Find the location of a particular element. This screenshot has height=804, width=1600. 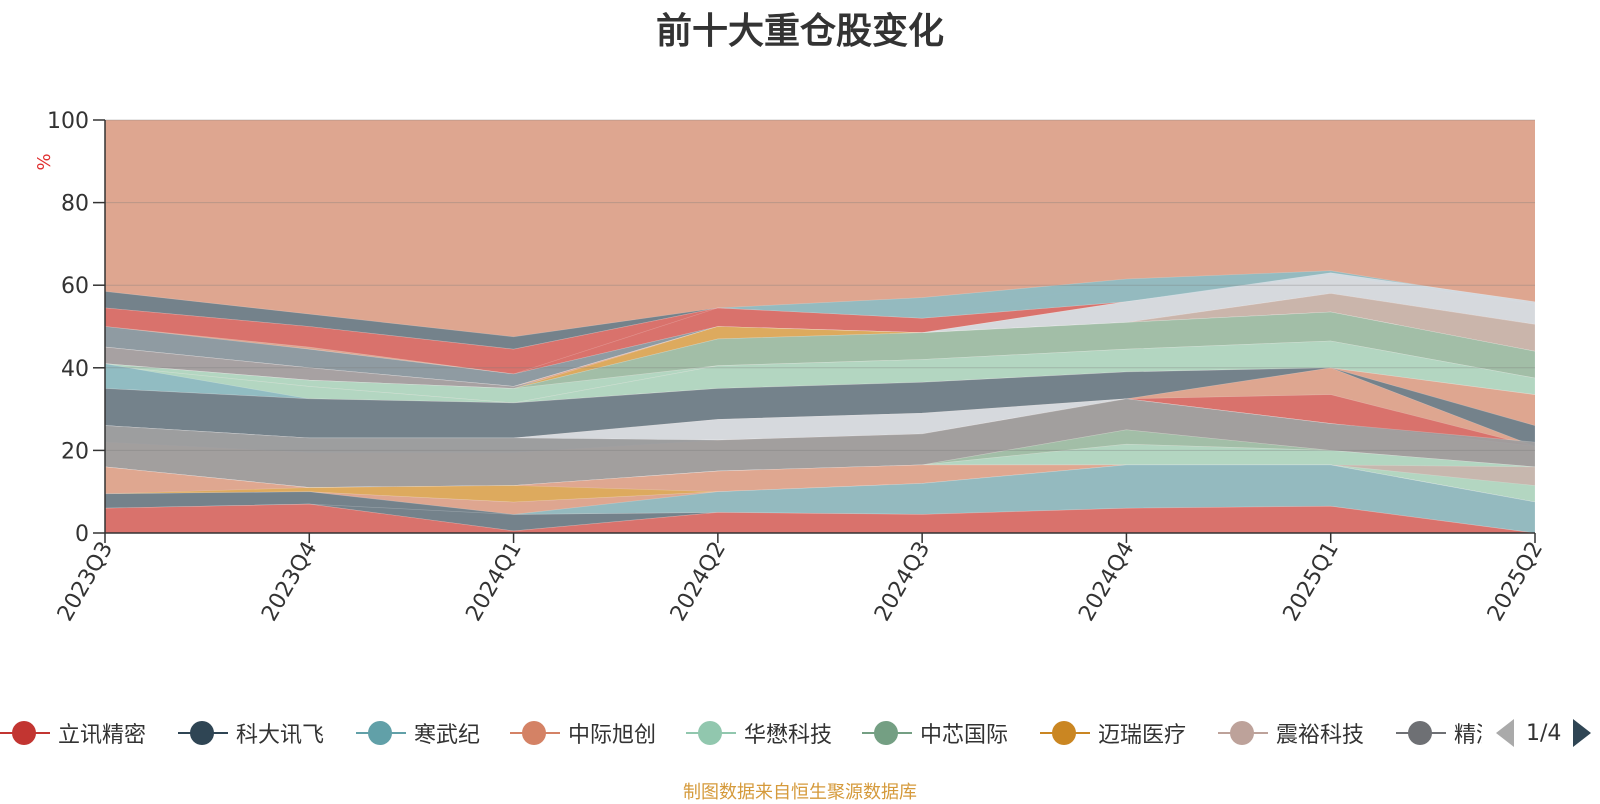

legend-item: 寒武纪 is located at coordinates (418, 733).